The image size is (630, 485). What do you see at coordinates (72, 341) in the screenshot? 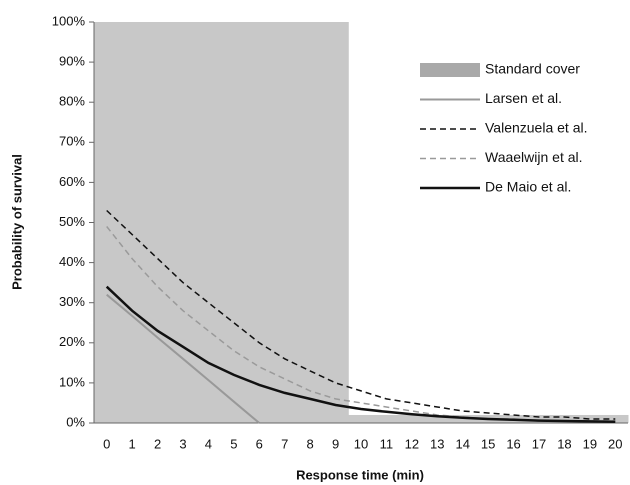
I see `y-tick-label: 20%` at bounding box center [72, 341].